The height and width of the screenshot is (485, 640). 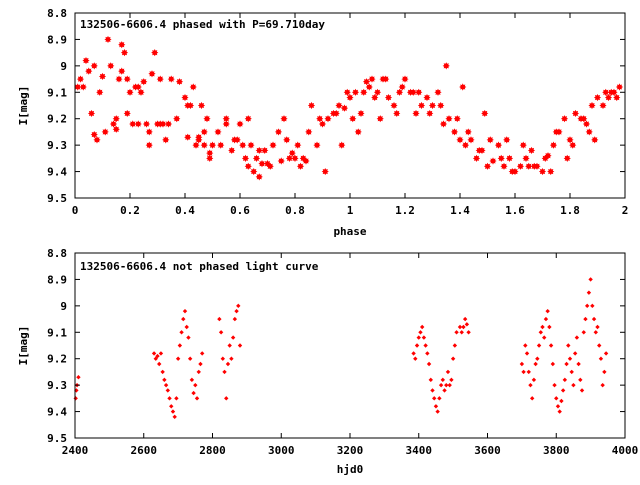 I want to click on phased-x-tick-label-6: 1.2, so click(x=405, y=210).